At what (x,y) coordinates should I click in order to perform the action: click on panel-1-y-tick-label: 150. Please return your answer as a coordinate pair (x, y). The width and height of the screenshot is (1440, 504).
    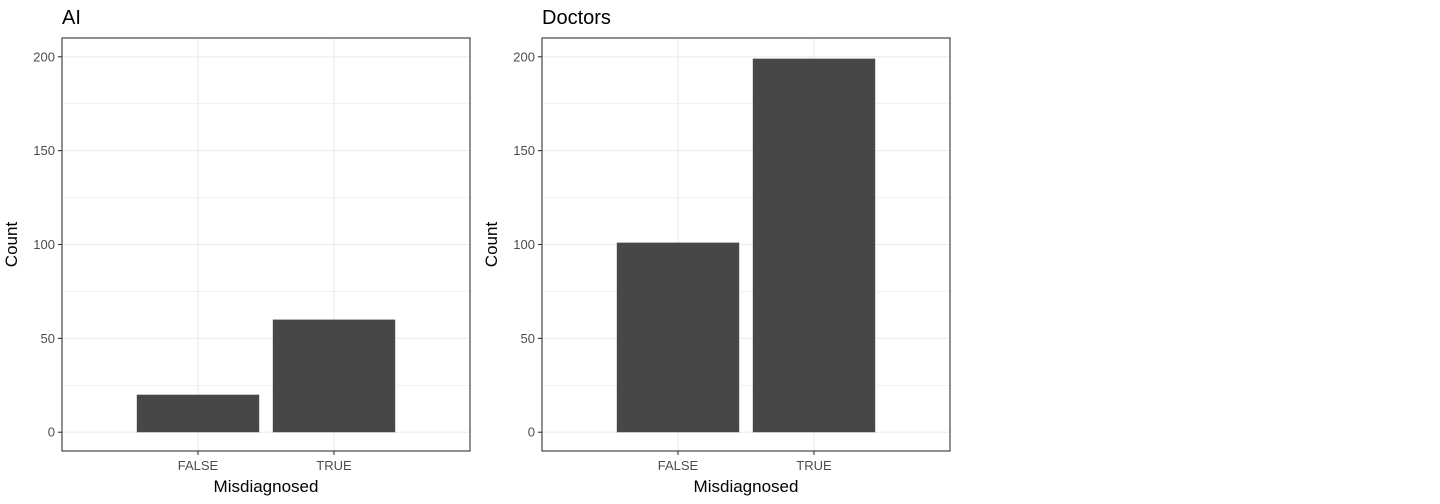
    Looking at the image, I should click on (44, 150).